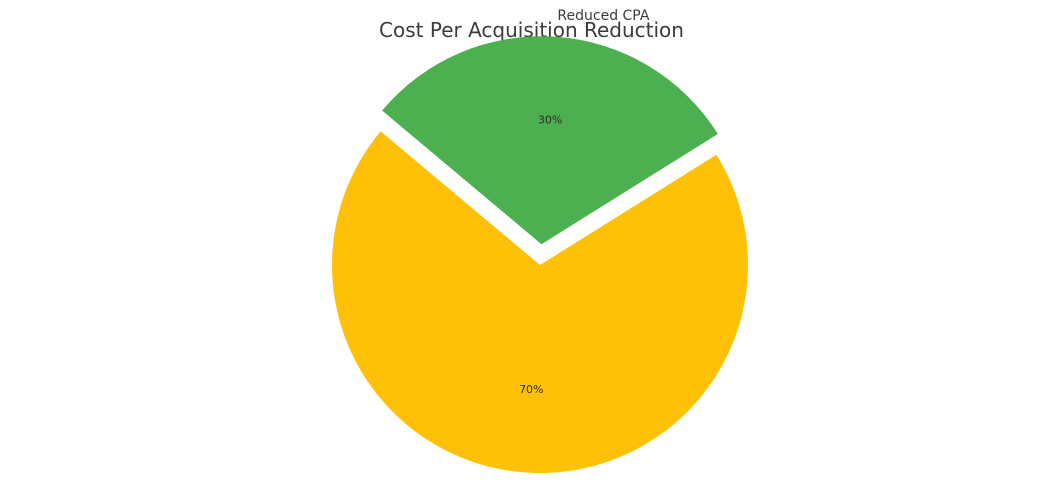 The width and height of the screenshot is (1063, 482). What do you see at coordinates (531, 389) in the screenshot?
I see `pct-label: 70%` at bounding box center [531, 389].